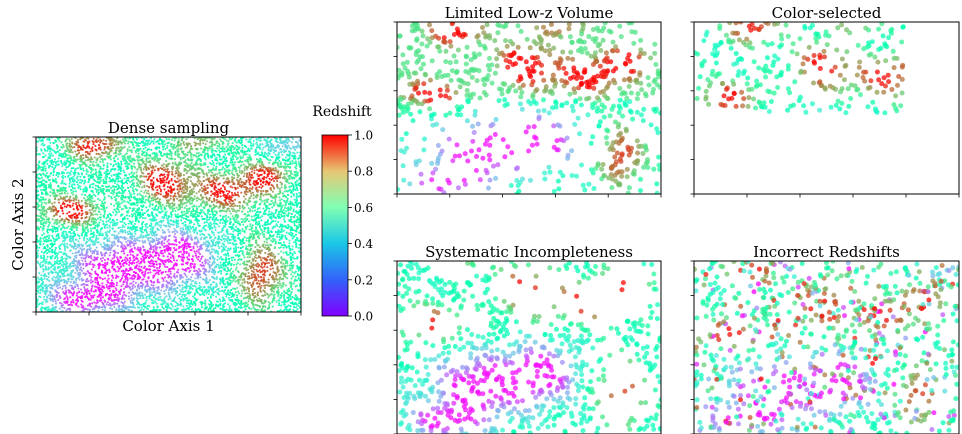  Describe the element at coordinates (169, 128) in the screenshot. I see `dense-title: Dense sampling` at that location.